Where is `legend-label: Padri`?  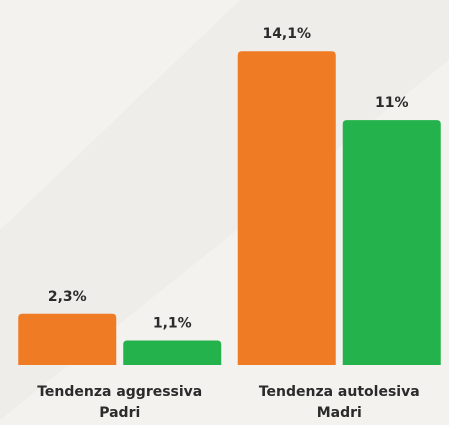
legend-label: Padri is located at coordinates (119, 413).